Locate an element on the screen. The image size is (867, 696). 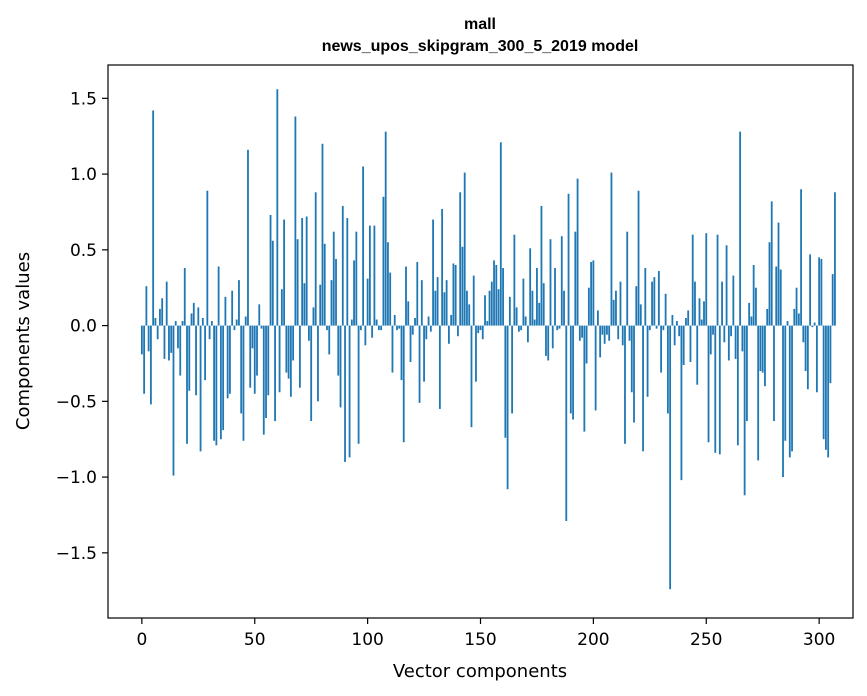
x-tick-label: 200 is located at coordinates (593, 640).